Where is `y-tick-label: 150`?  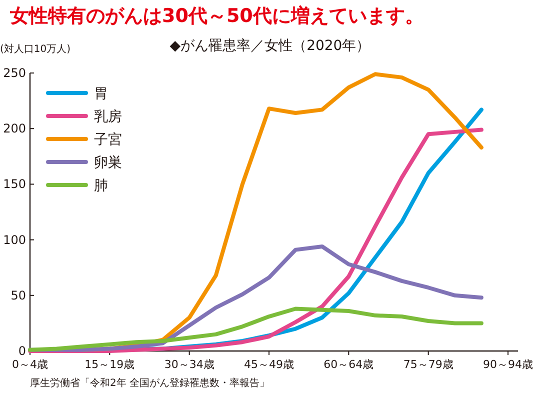 y-tick-label: 150 is located at coordinates (14, 184).